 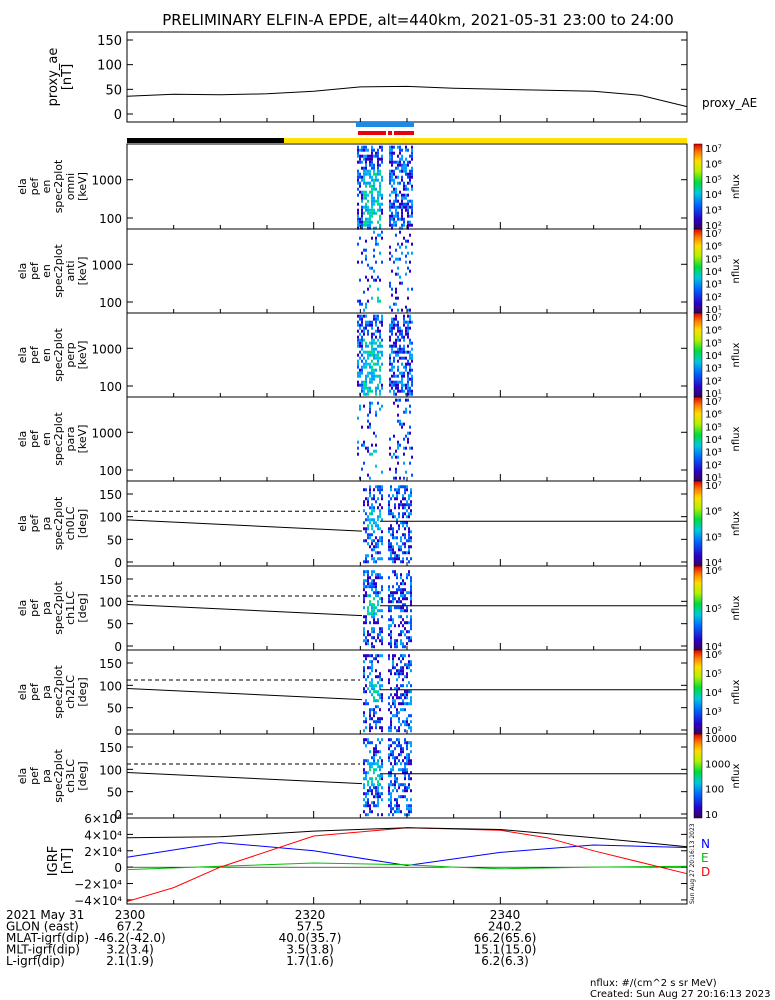 What do you see at coordinates (46, 439) in the screenshot?
I see `en-para-ylabel-line: en` at bounding box center [46, 439].